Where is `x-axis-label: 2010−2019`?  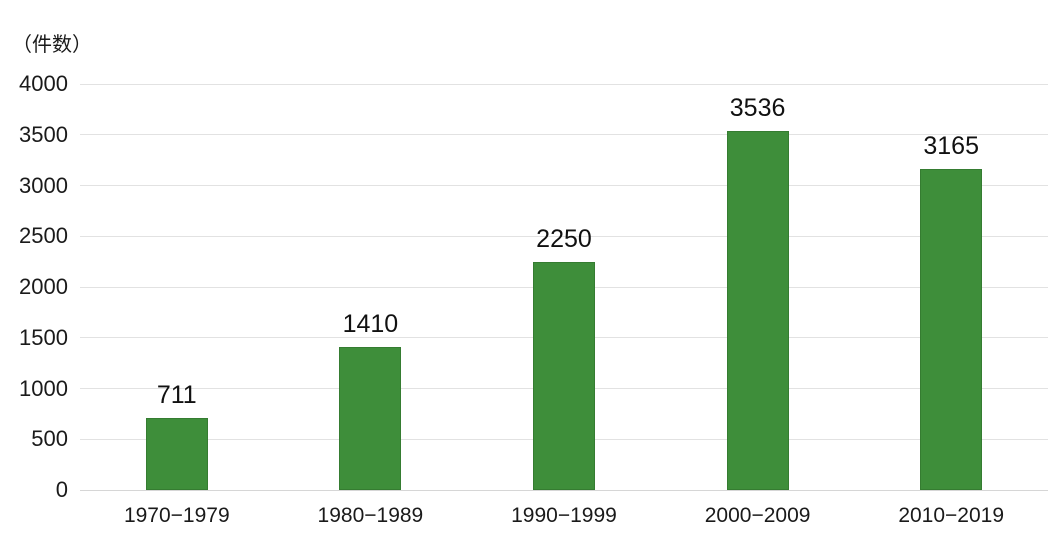
x-axis-label: 2010−2019 is located at coordinates (951, 515).